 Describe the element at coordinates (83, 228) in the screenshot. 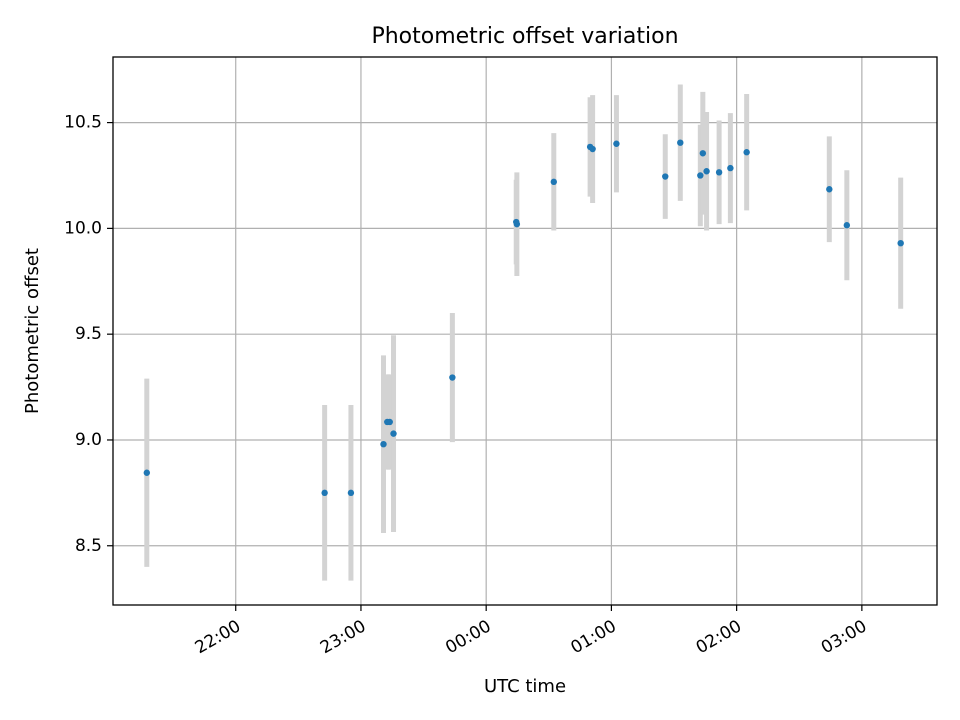

I see `y-tick-label: 10.0` at that location.